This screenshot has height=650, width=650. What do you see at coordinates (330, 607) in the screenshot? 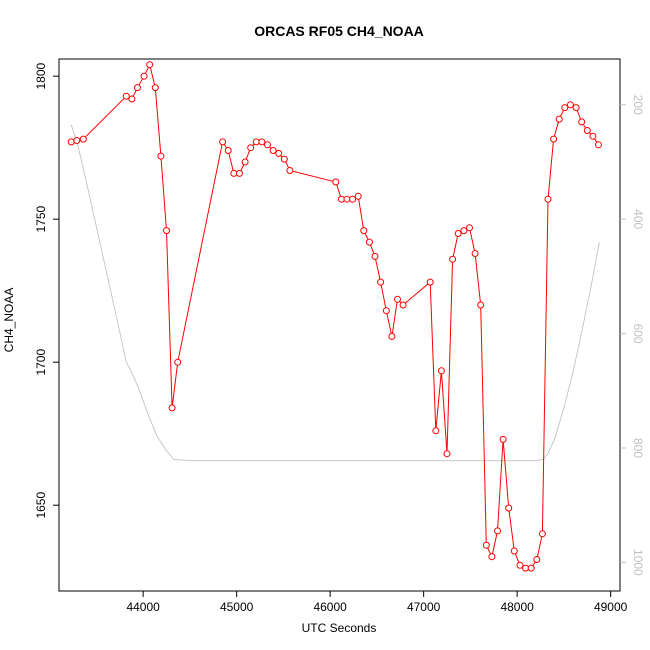
I see `x-tick-label: 46000` at bounding box center [330, 607].